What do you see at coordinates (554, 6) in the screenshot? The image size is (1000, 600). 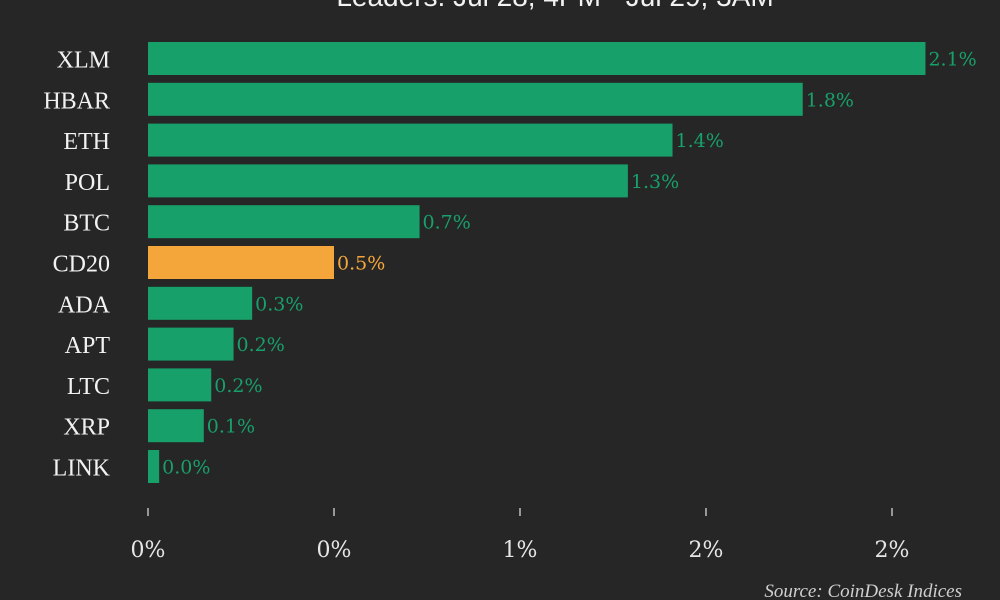 I see `chart-title: Leaders: Jul 28, 4PM - Jul 29, 3AM` at bounding box center [554, 6].